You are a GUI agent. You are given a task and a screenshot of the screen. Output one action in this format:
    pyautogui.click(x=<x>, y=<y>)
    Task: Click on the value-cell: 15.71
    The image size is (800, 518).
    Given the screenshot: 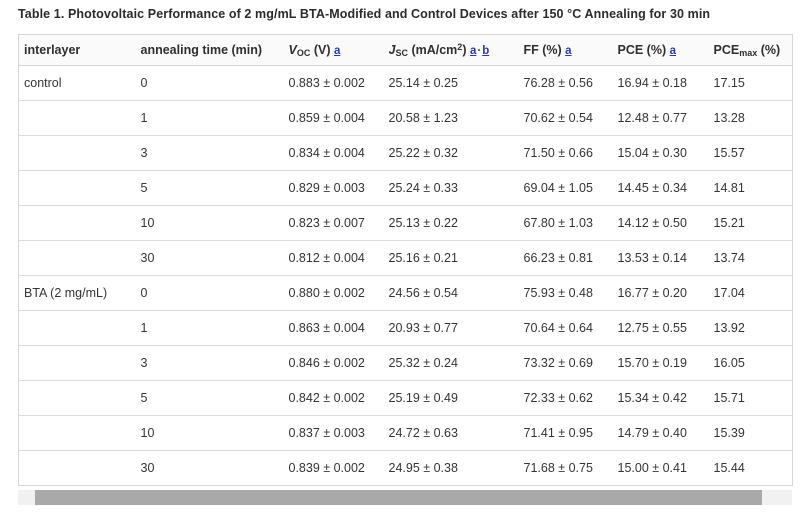 What is the action you would take?
    pyautogui.click(x=753, y=398)
    